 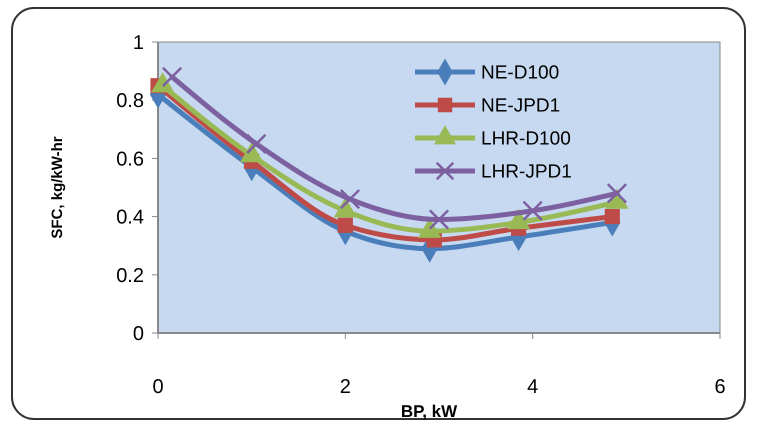 I want to click on legend-label: NE-D100, so click(x=520, y=73).